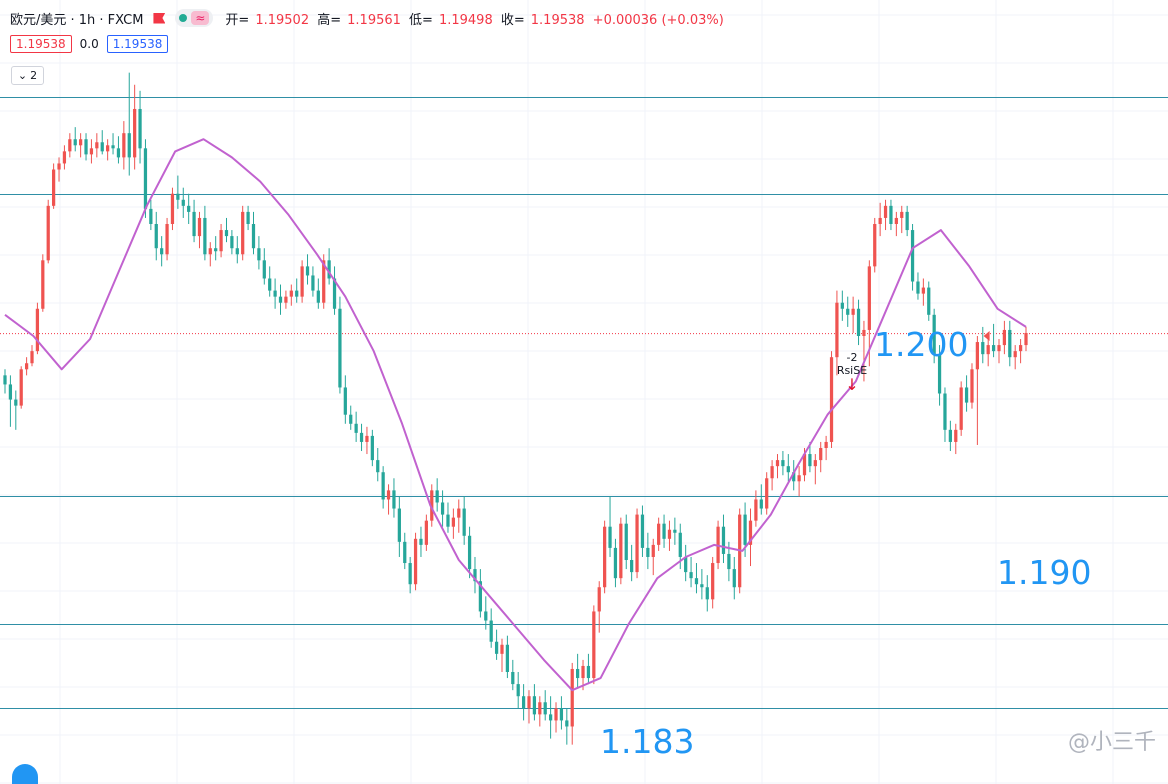 This screenshot has width=1168, height=784. Describe the element at coordinates (986, 336) in the screenshot. I see `signal-triangle` at that location.